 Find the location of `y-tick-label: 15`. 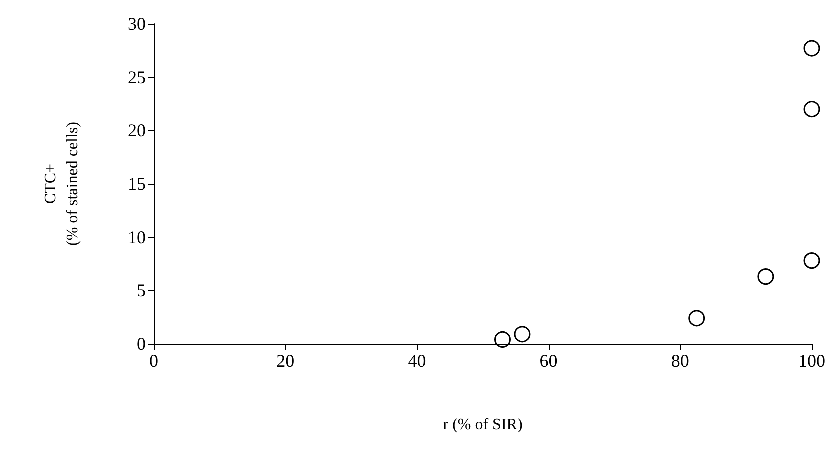

y-tick-label: 15 is located at coordinates (137, 184).